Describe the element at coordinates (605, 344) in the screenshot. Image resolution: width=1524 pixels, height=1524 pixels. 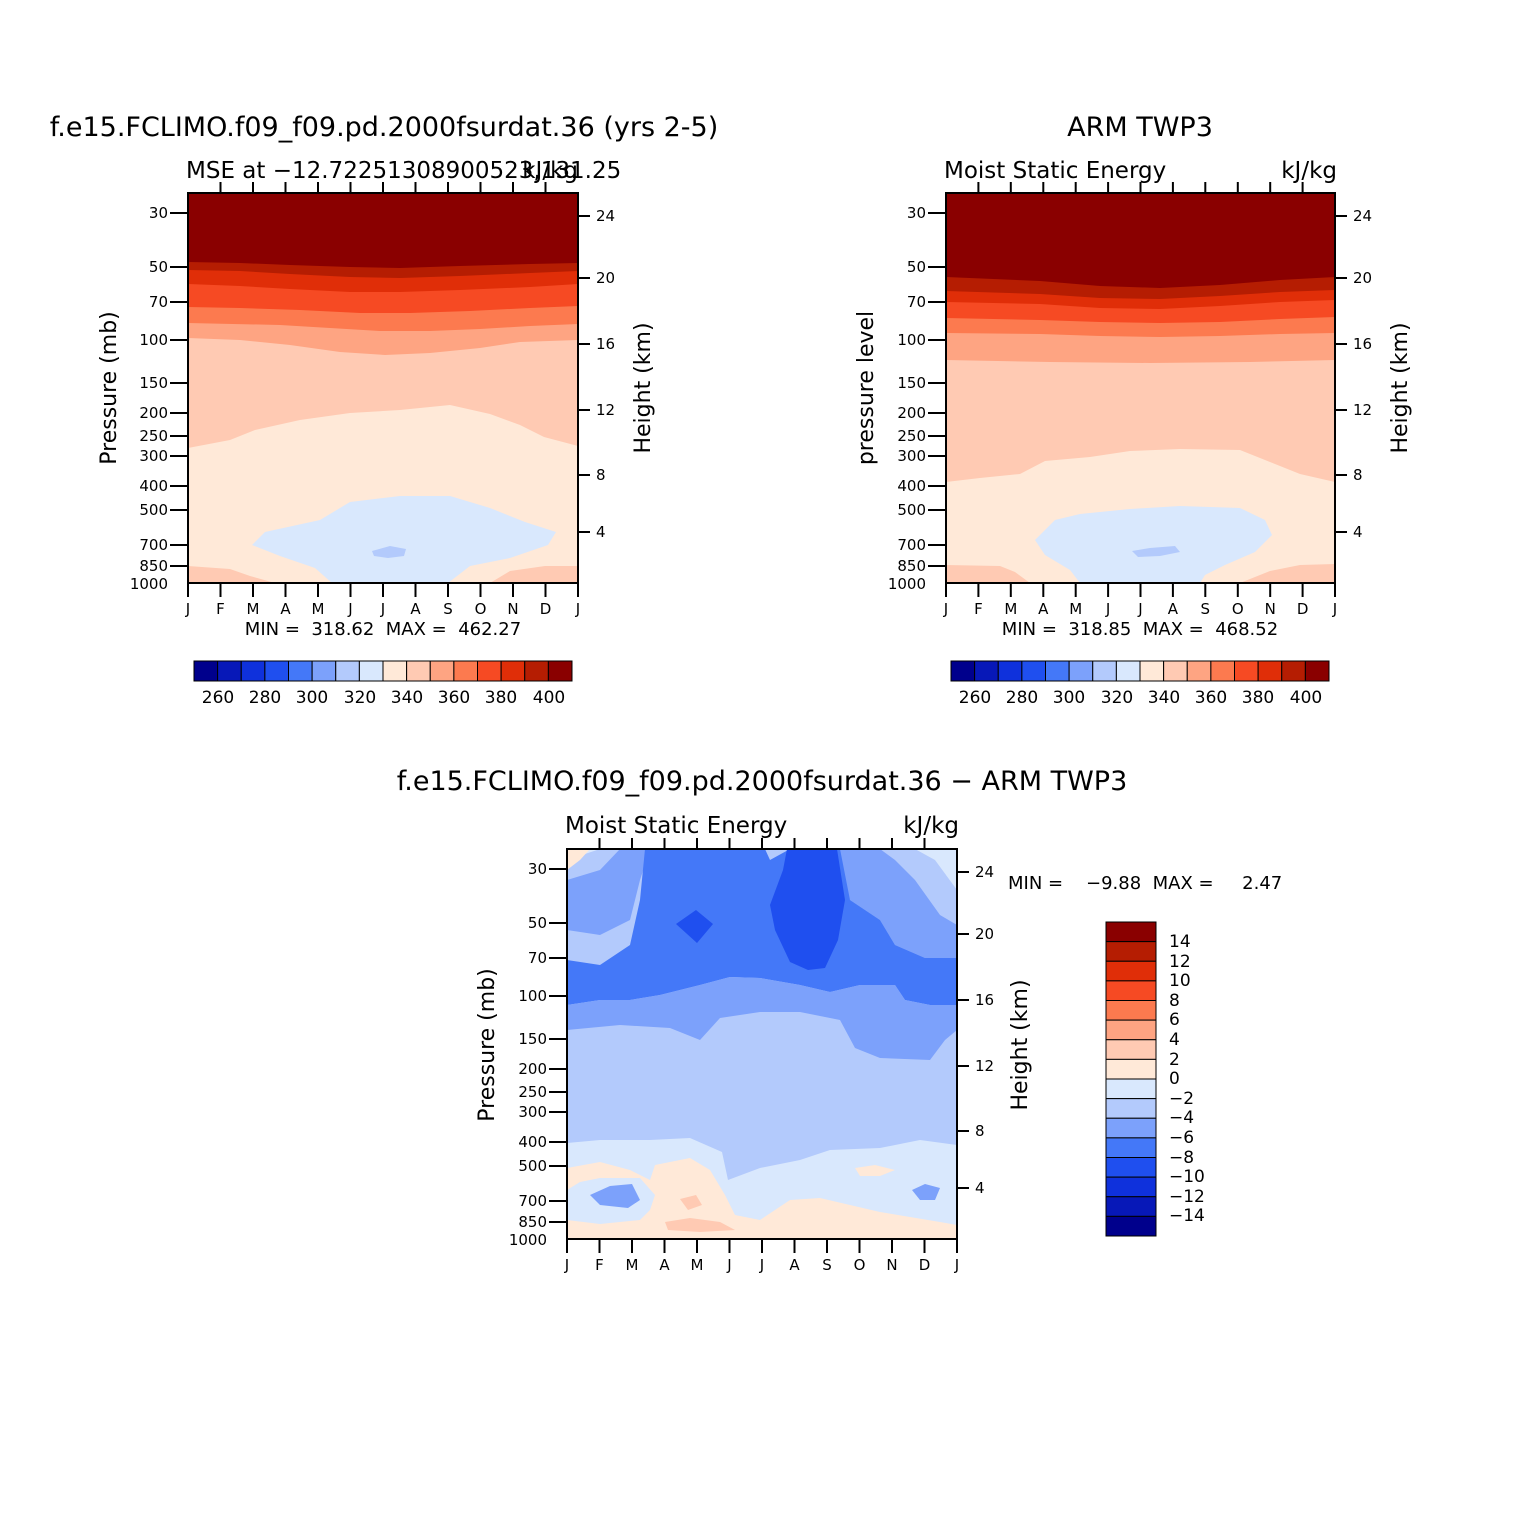
I see `y-right-tick-label: 16` at that location.